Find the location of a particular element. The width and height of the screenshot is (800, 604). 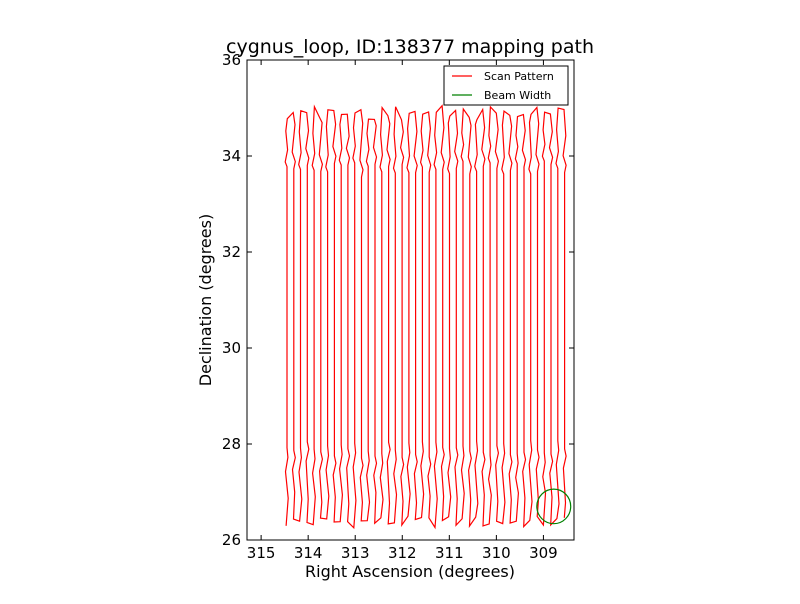

x-tick-label: 315 is located at coordinates (261, 553).